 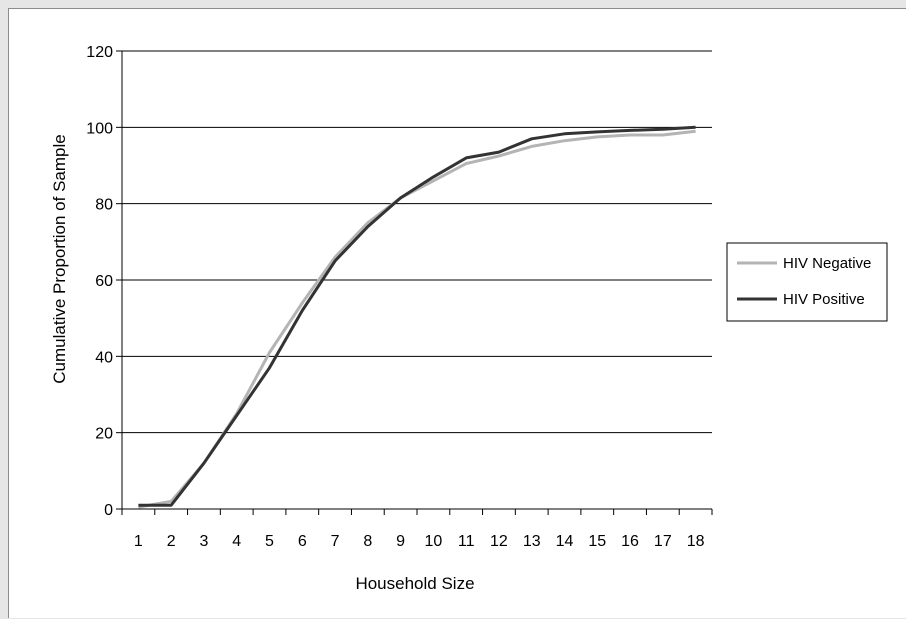 What do you see at coordinates (99, 128) in the screenshot?
I see `y-tick-label: 100` at bounding box center [99, 128].